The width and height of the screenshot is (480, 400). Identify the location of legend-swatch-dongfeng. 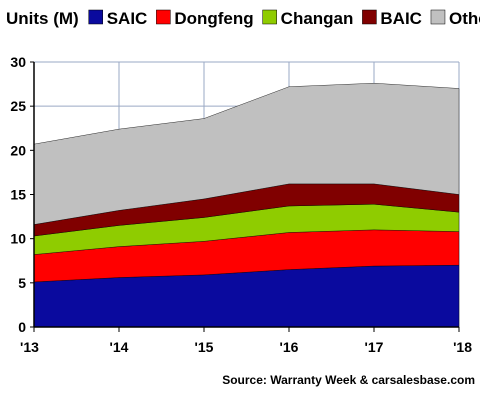
(163, 17).